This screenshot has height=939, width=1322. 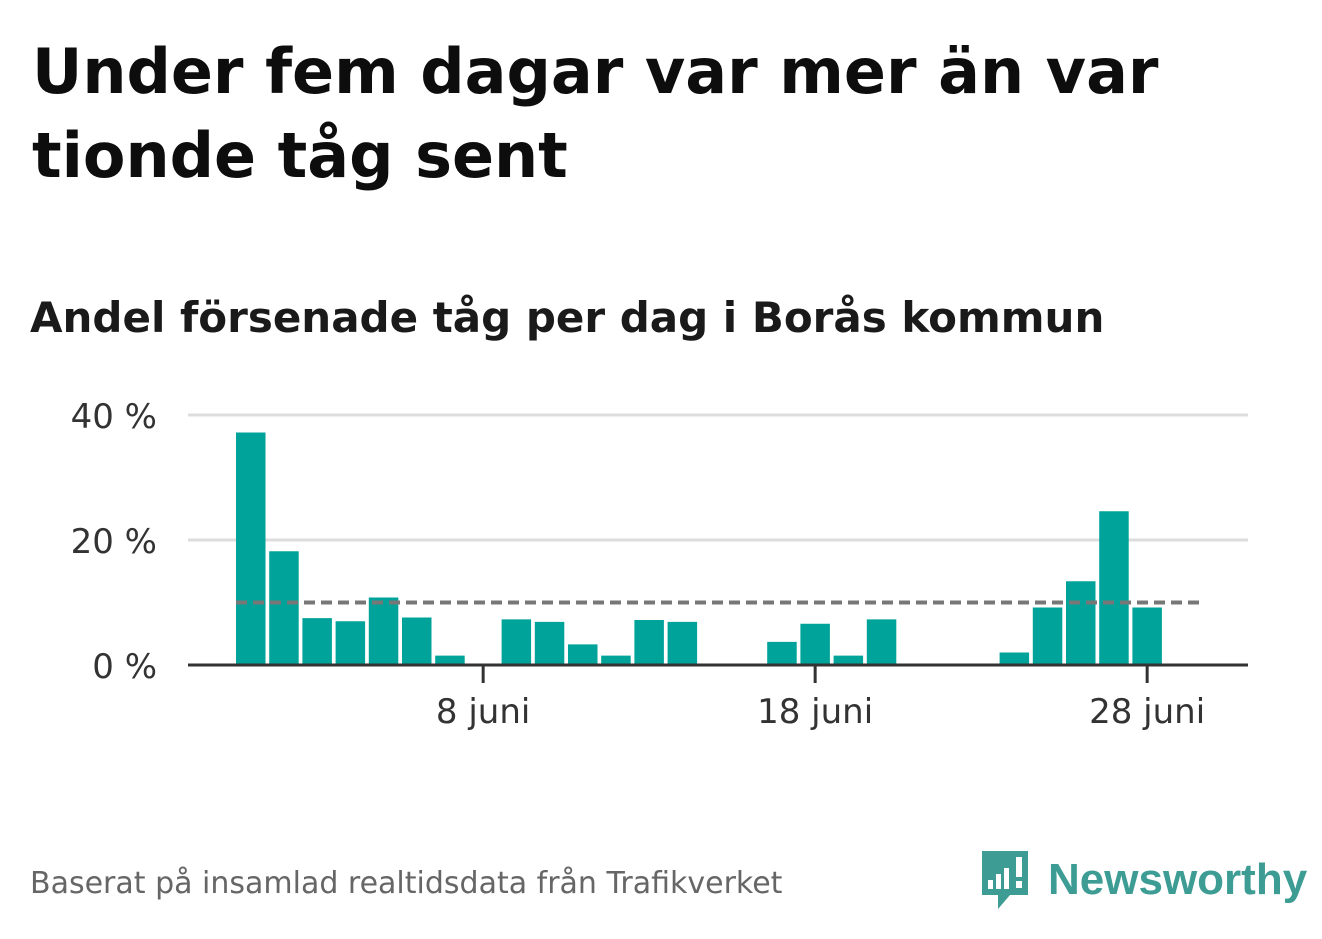 What do you see at coordinates (483, 712) in the screenshot?
I see `x-tick-label: 8 juni` at bounding box center [483, 712].